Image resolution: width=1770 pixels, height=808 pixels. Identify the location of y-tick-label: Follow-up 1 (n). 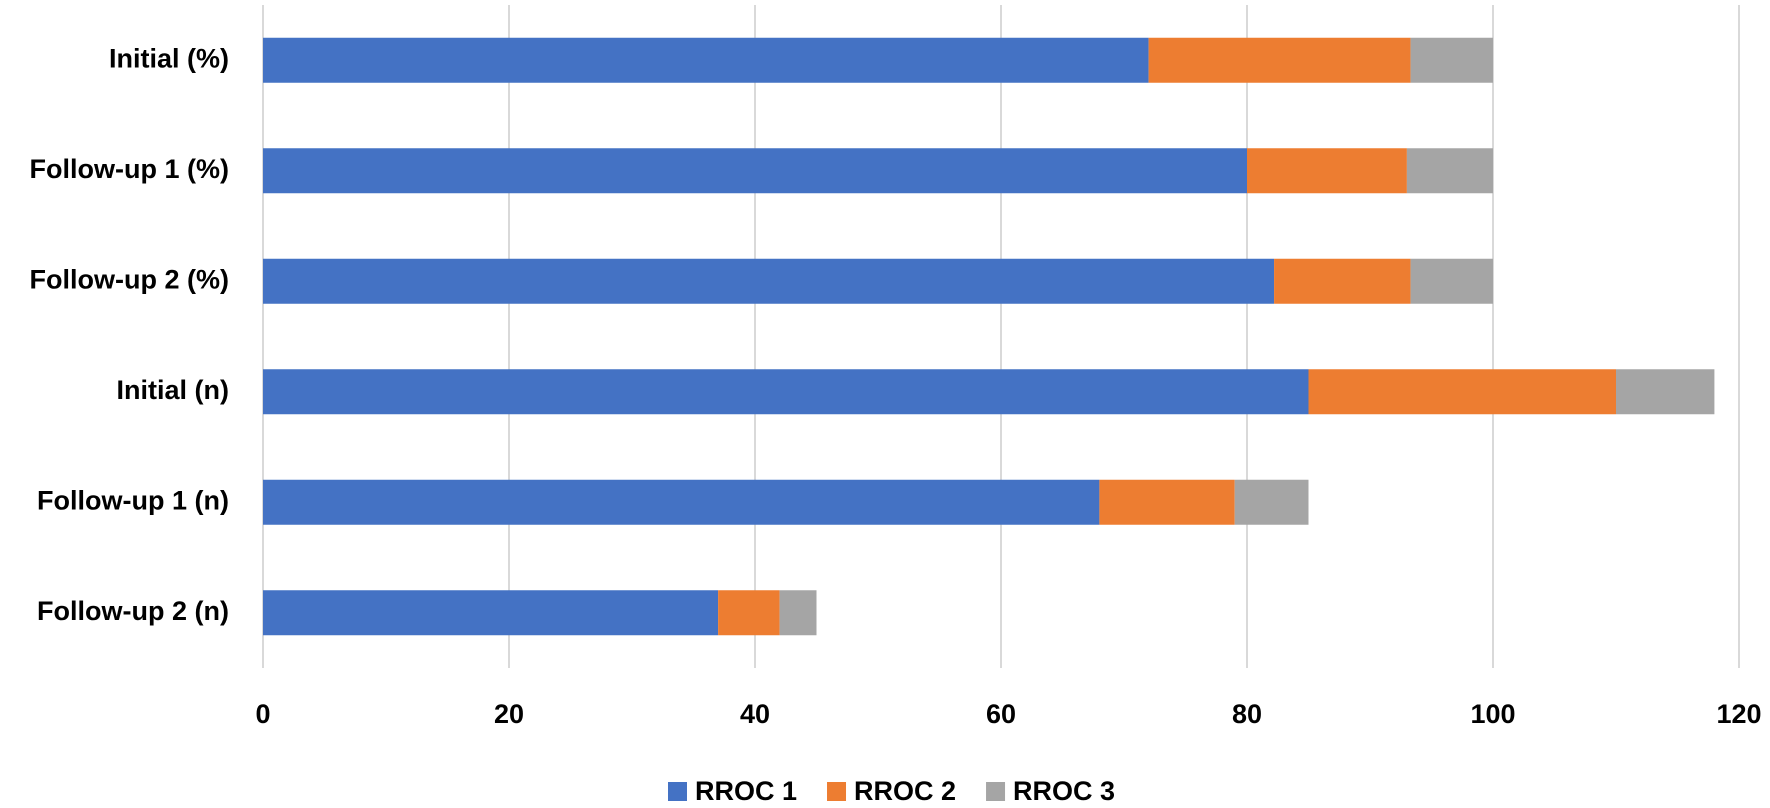
(133, 500).